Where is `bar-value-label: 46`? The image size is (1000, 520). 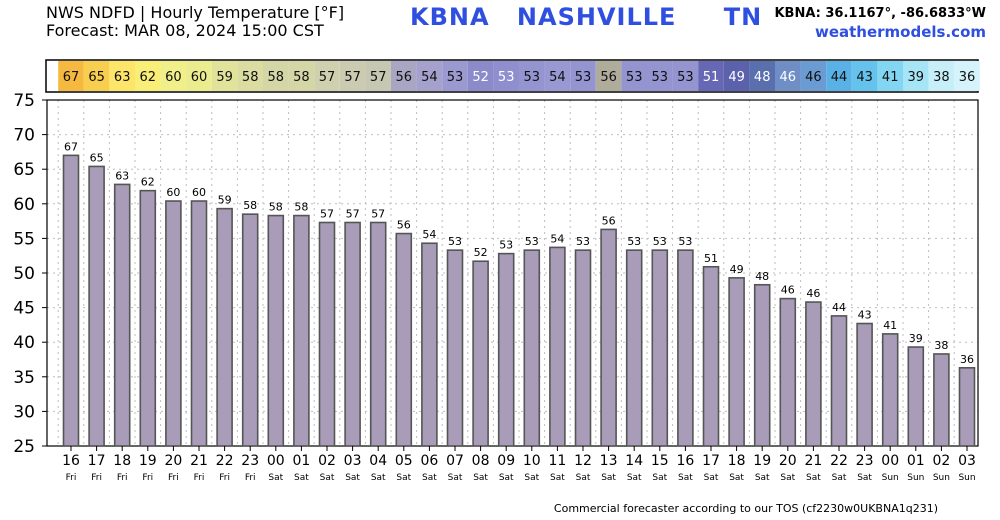
bar-value-label: 46 is located at coordinates (813, 293).